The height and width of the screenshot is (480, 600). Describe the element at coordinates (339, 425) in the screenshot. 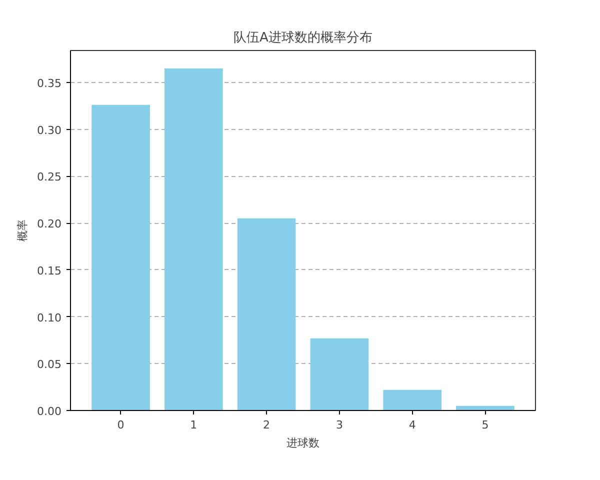

I see `x-tick-label: 3` at that location.